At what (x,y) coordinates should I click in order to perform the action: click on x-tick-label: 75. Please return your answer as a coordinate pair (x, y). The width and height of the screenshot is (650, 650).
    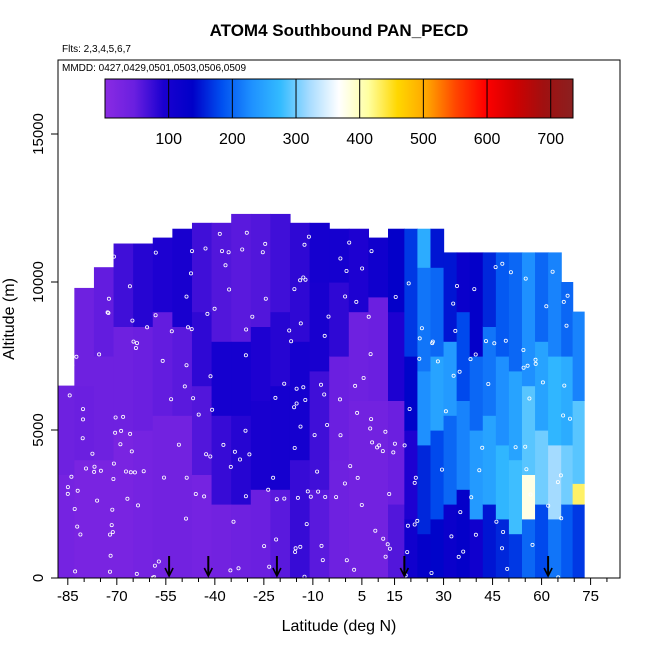
    Looking at the image, I should click on (590, 596).